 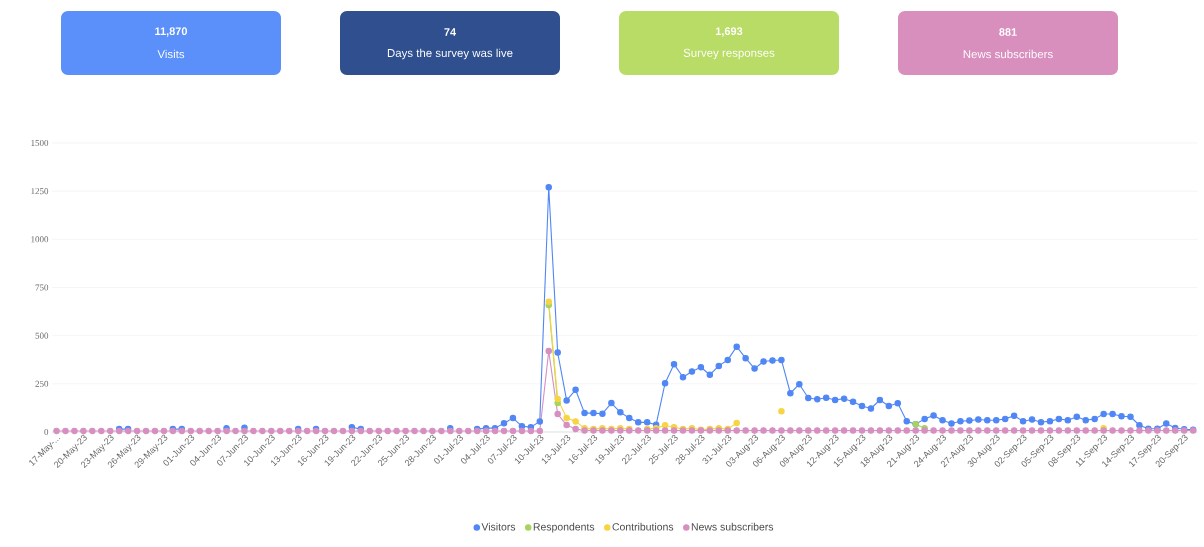 I want to click on text: News subscribers, so click(x=1008, y=54).